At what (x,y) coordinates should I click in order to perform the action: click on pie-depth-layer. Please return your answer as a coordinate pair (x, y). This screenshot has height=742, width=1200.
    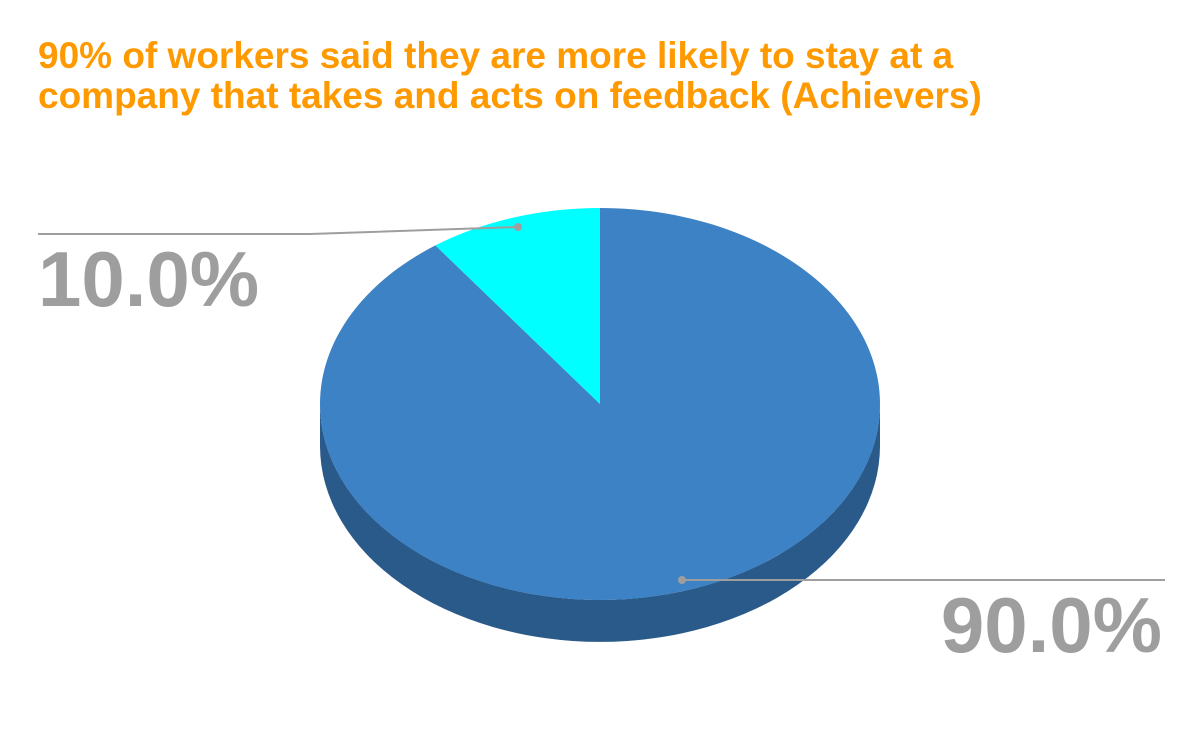
    Looking at the image, I should click on (600, 523).